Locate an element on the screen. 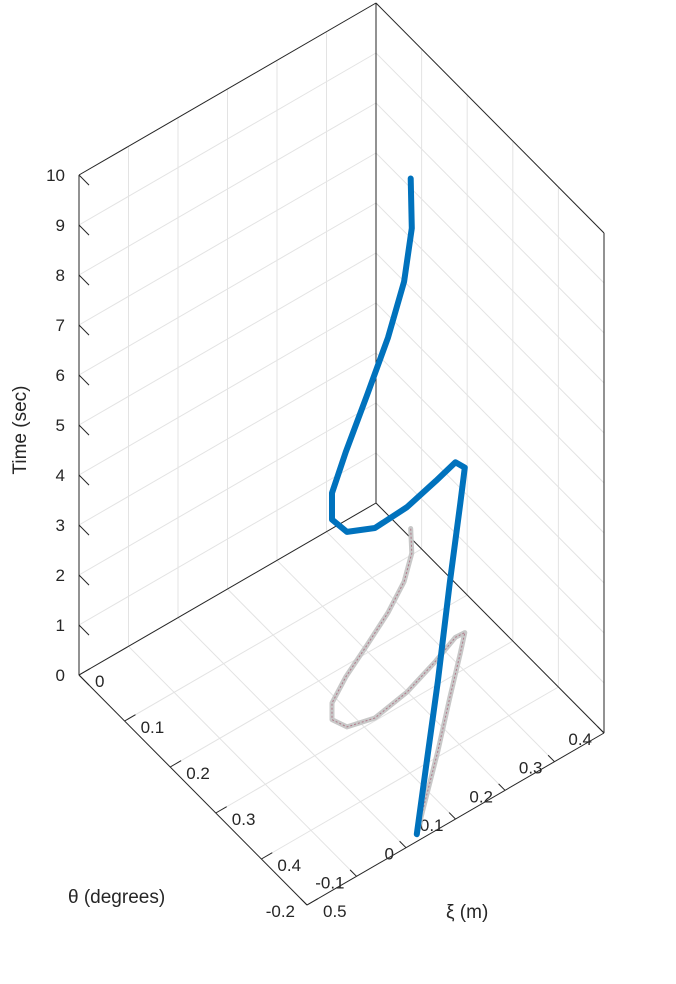 The width and height of the screenshot is (676, 984). projection-centerline is located at coordinates (398, 681).